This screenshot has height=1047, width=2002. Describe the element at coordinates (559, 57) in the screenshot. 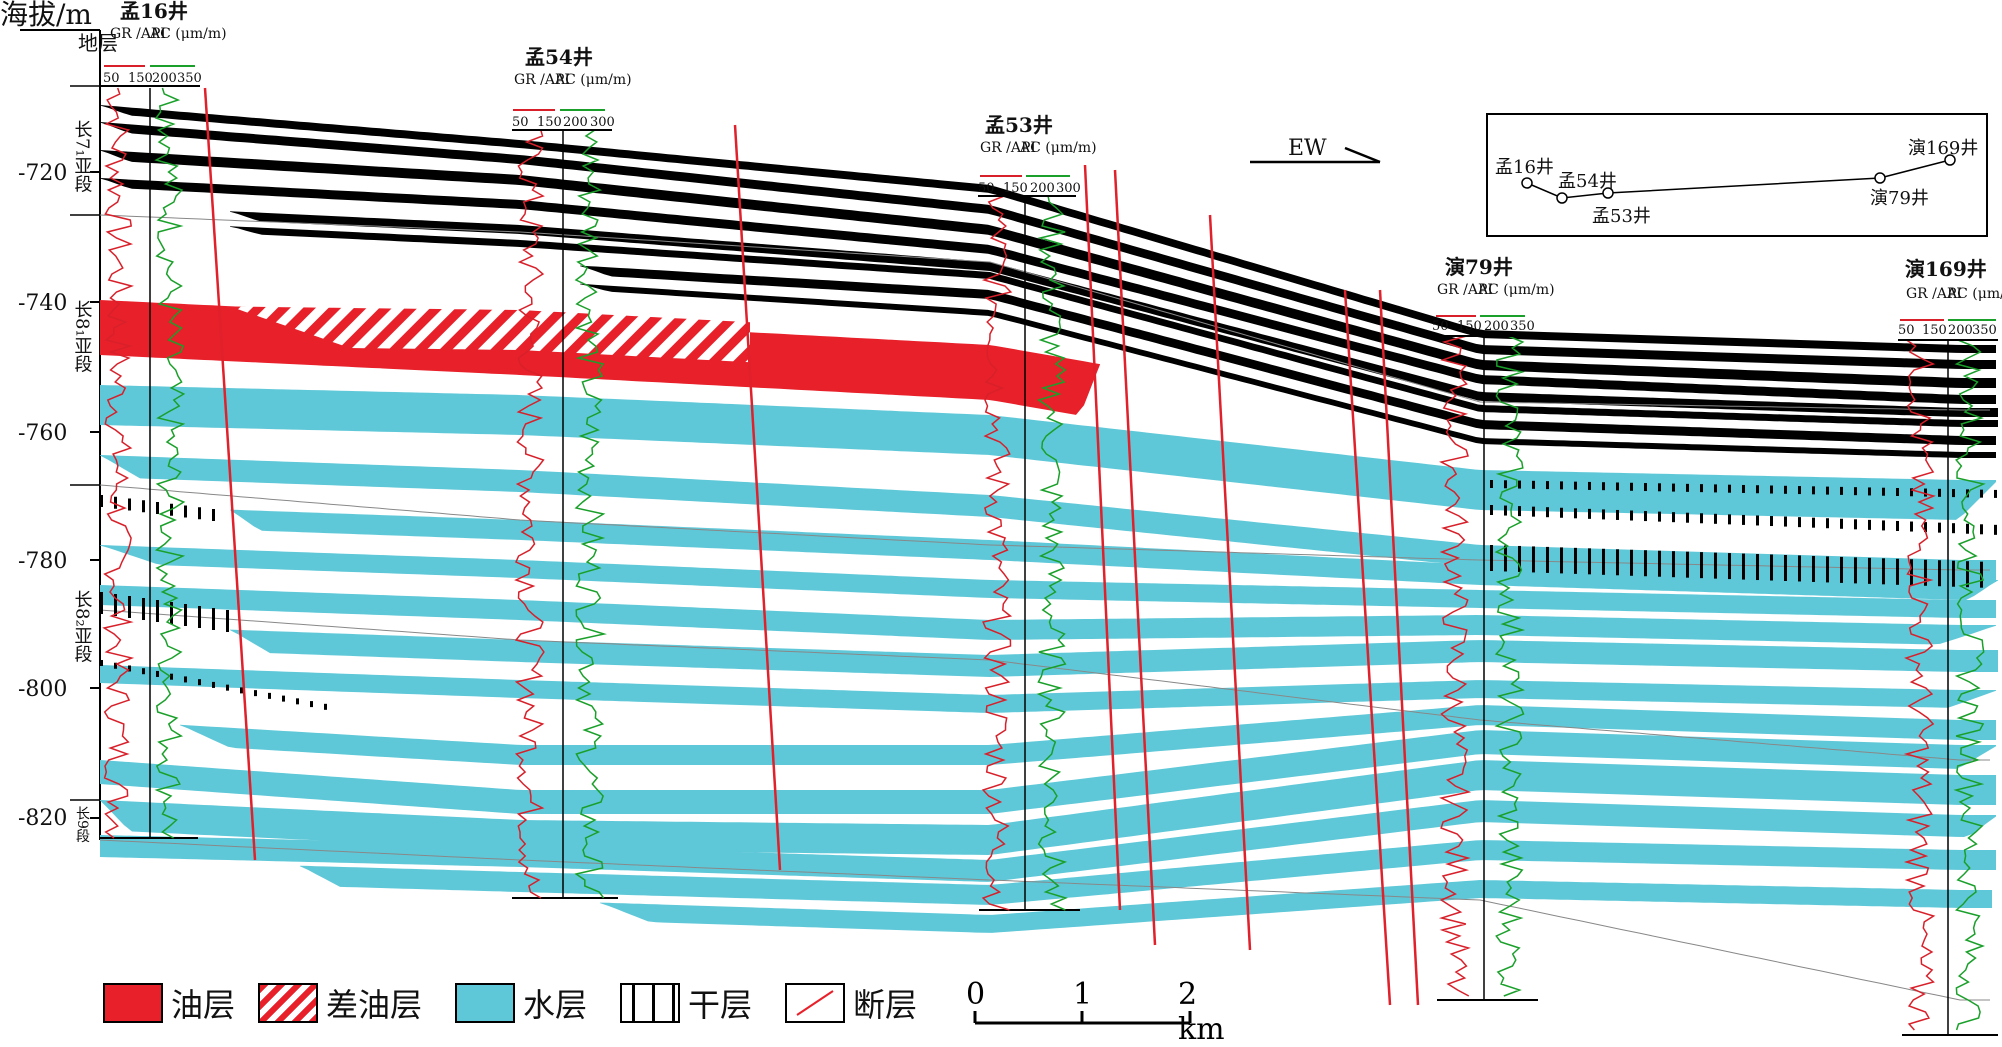

I see `well-name: 孟54井` at that location.